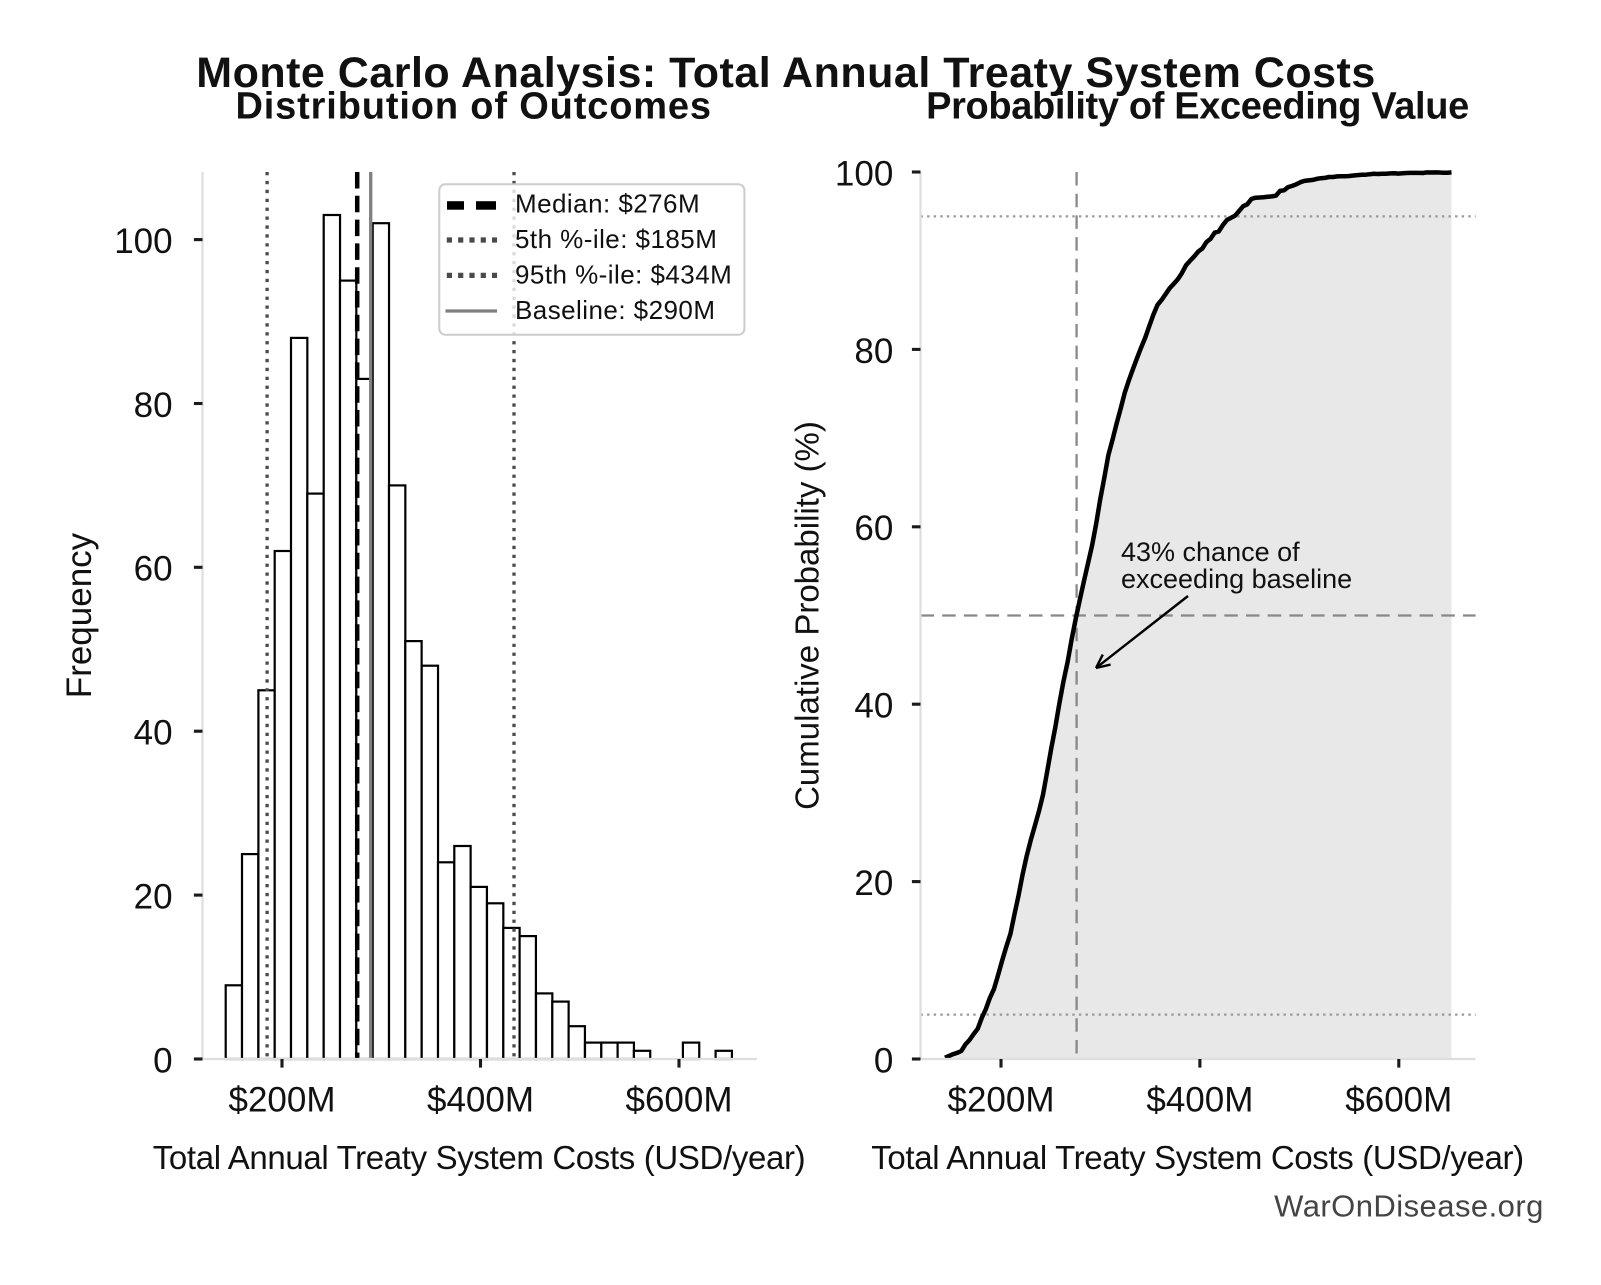 Image resolution: width=1601 pixels, height=1285 pixels. Describe the element at coordinates (79, 615) in the screenshot. I see `svg-text: Frequency` at that location.